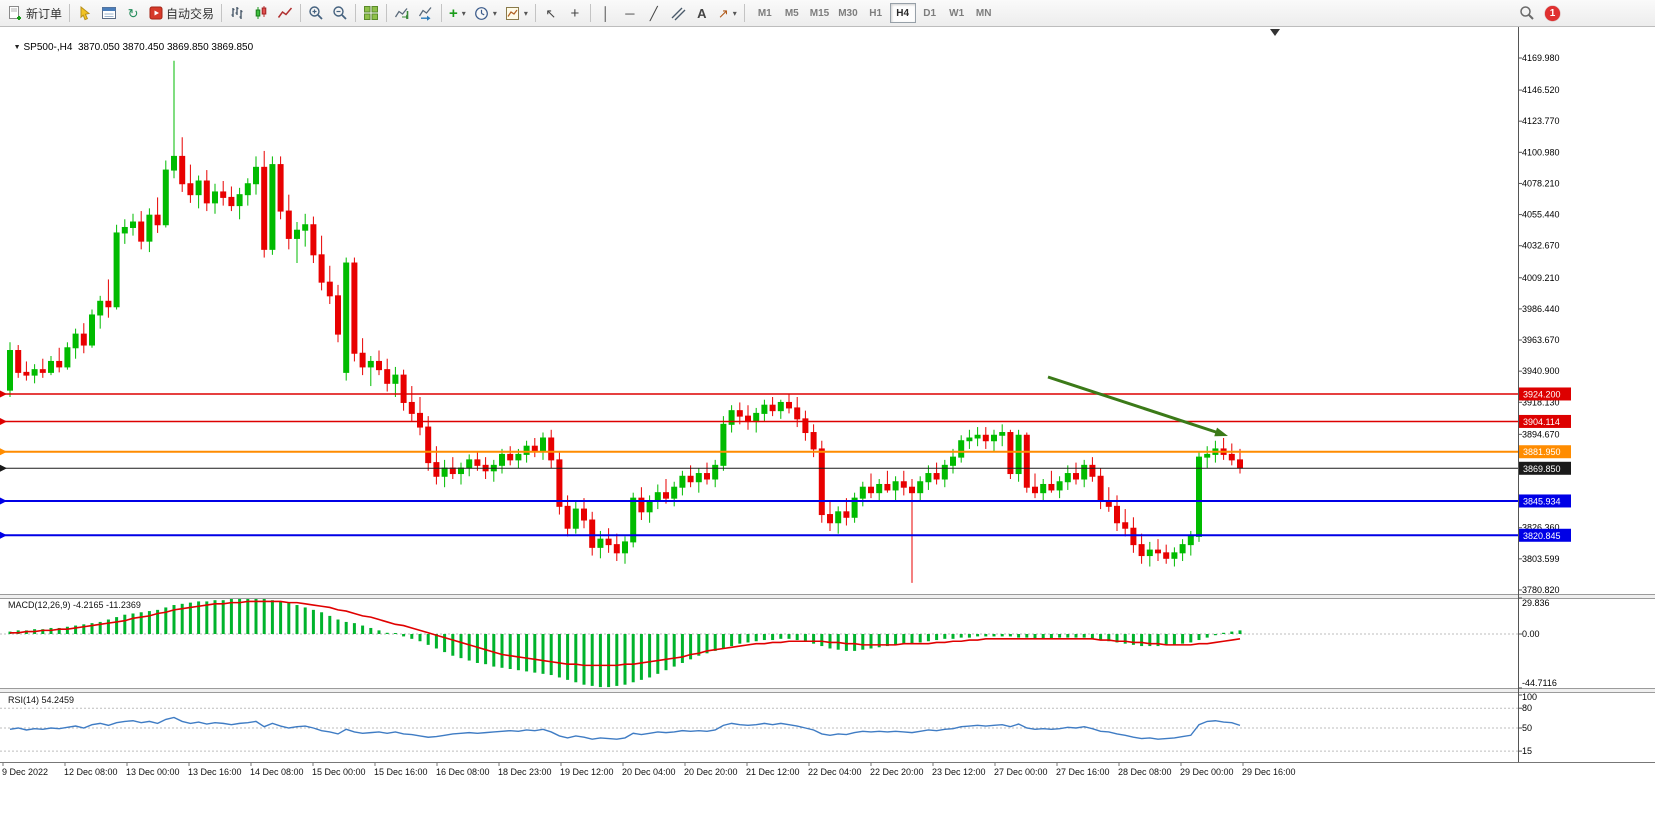 This screenshot has height=827, width=1655. I want to click on new-order-icon, so click(15, 13).